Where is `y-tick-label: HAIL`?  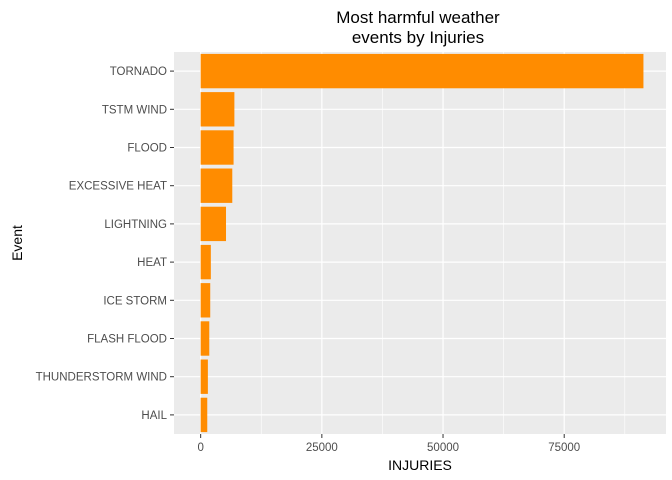 y-tick-label: HAIL is located at coordinates (154, 416).